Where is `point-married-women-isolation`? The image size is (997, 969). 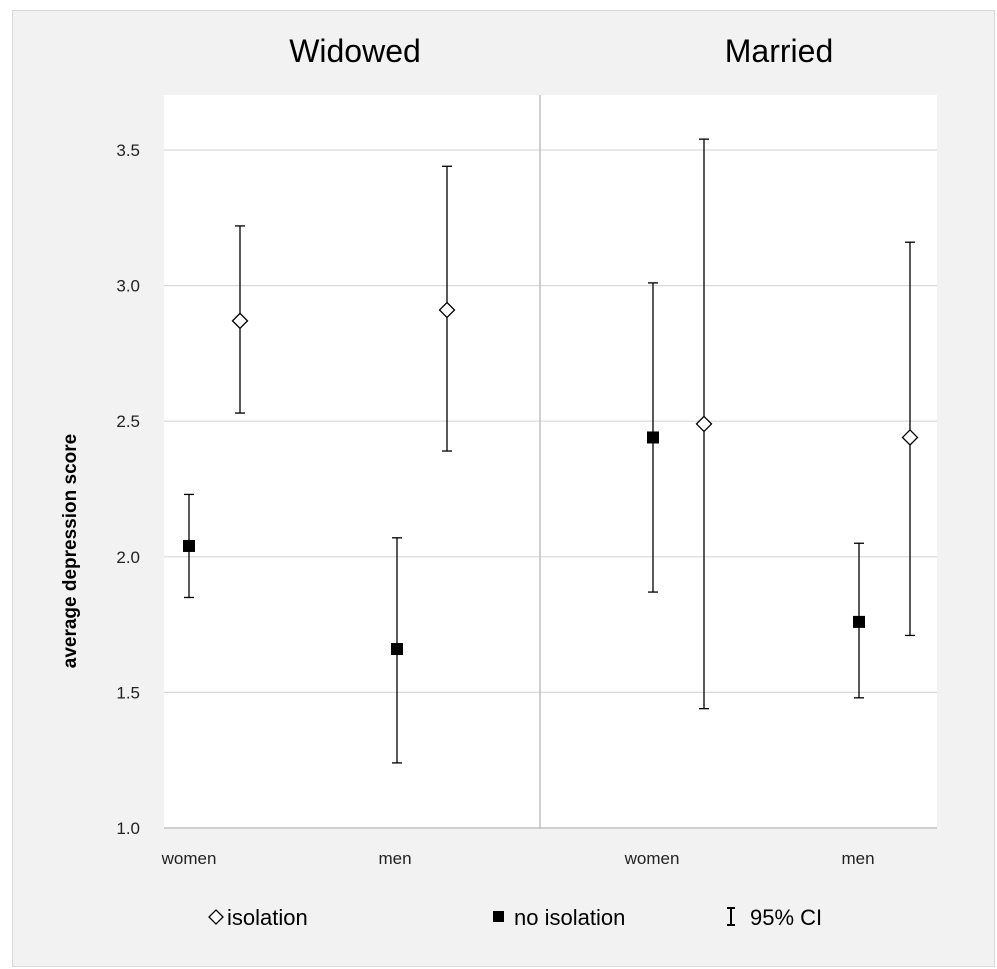
point-married-women-isolation is located at coordinates (704, 424).